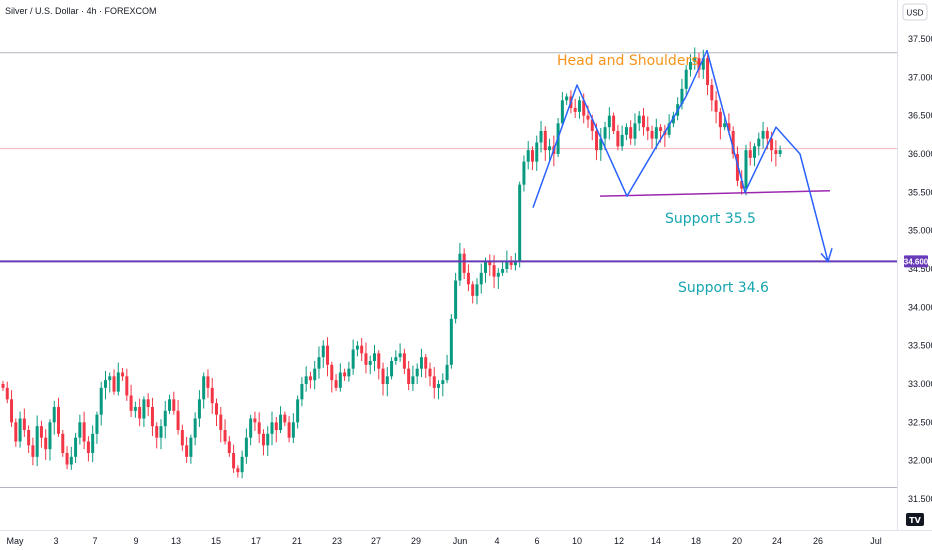  Describe the element at coordinates (627, 61) in the screenshot. I see `annotation-head-and-shoulders: Head and Shoulders` at that location.